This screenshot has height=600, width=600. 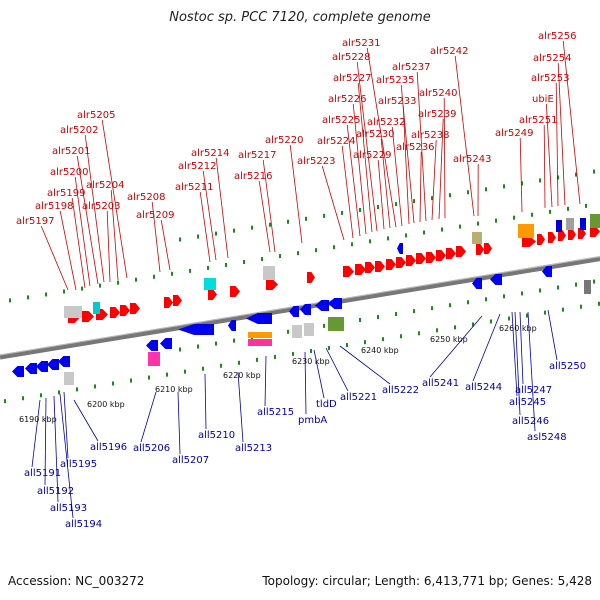 What do you see at coordinates (197, 166) in the screenshot?
I see `forward-gene-label: alr5212` at bounding box center [197, 166].